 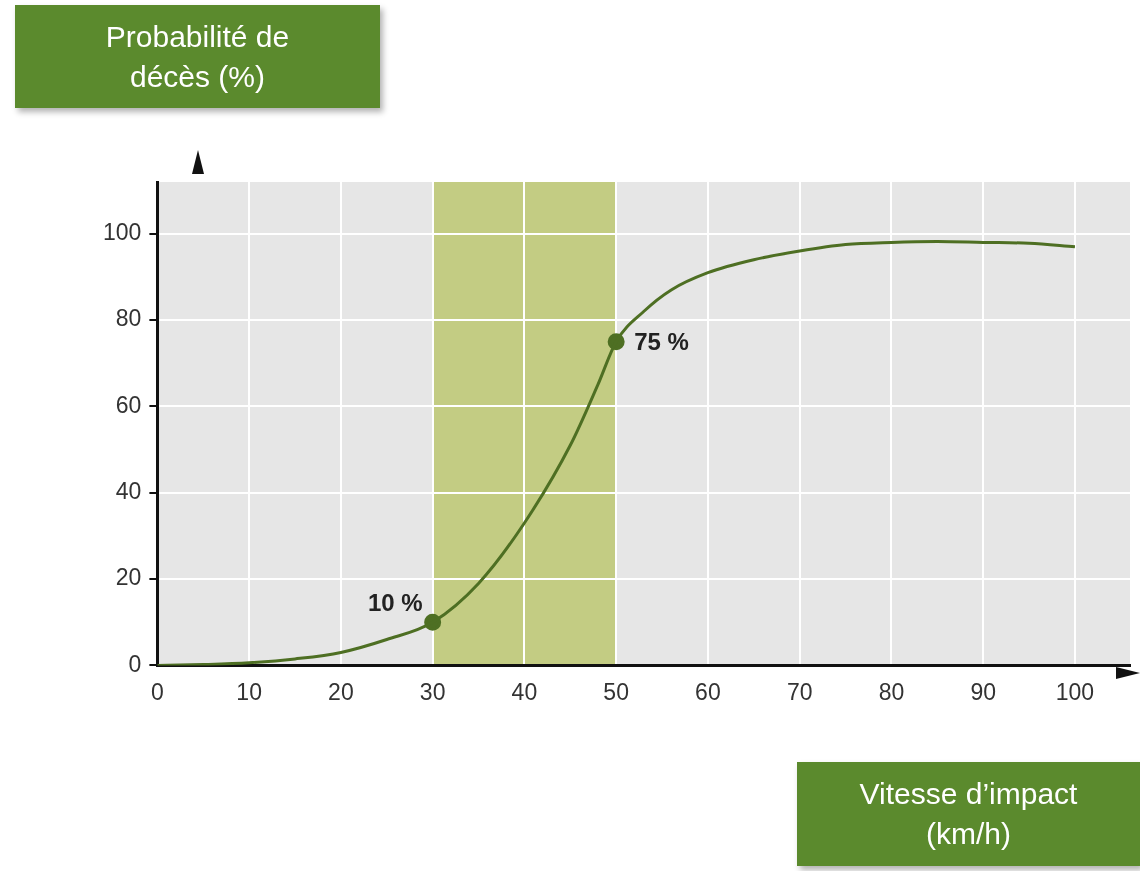 What do you see at coordinates (891, 691) in the screenshot?
I see `x-tick-label: 80` at bounding box center [891, 691].